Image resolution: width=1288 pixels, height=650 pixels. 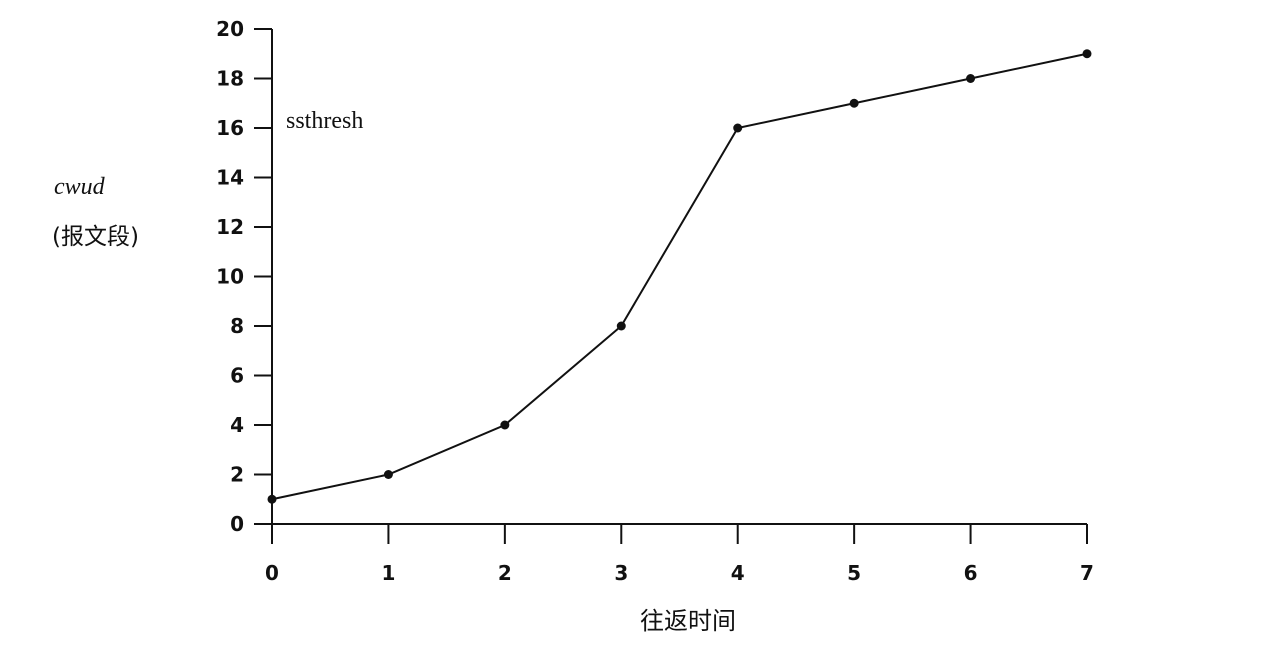 What do you see at coordinates (237, 524) in the screenshot?
I see `y-tick-label: 0` at bounding box center [237, 524].